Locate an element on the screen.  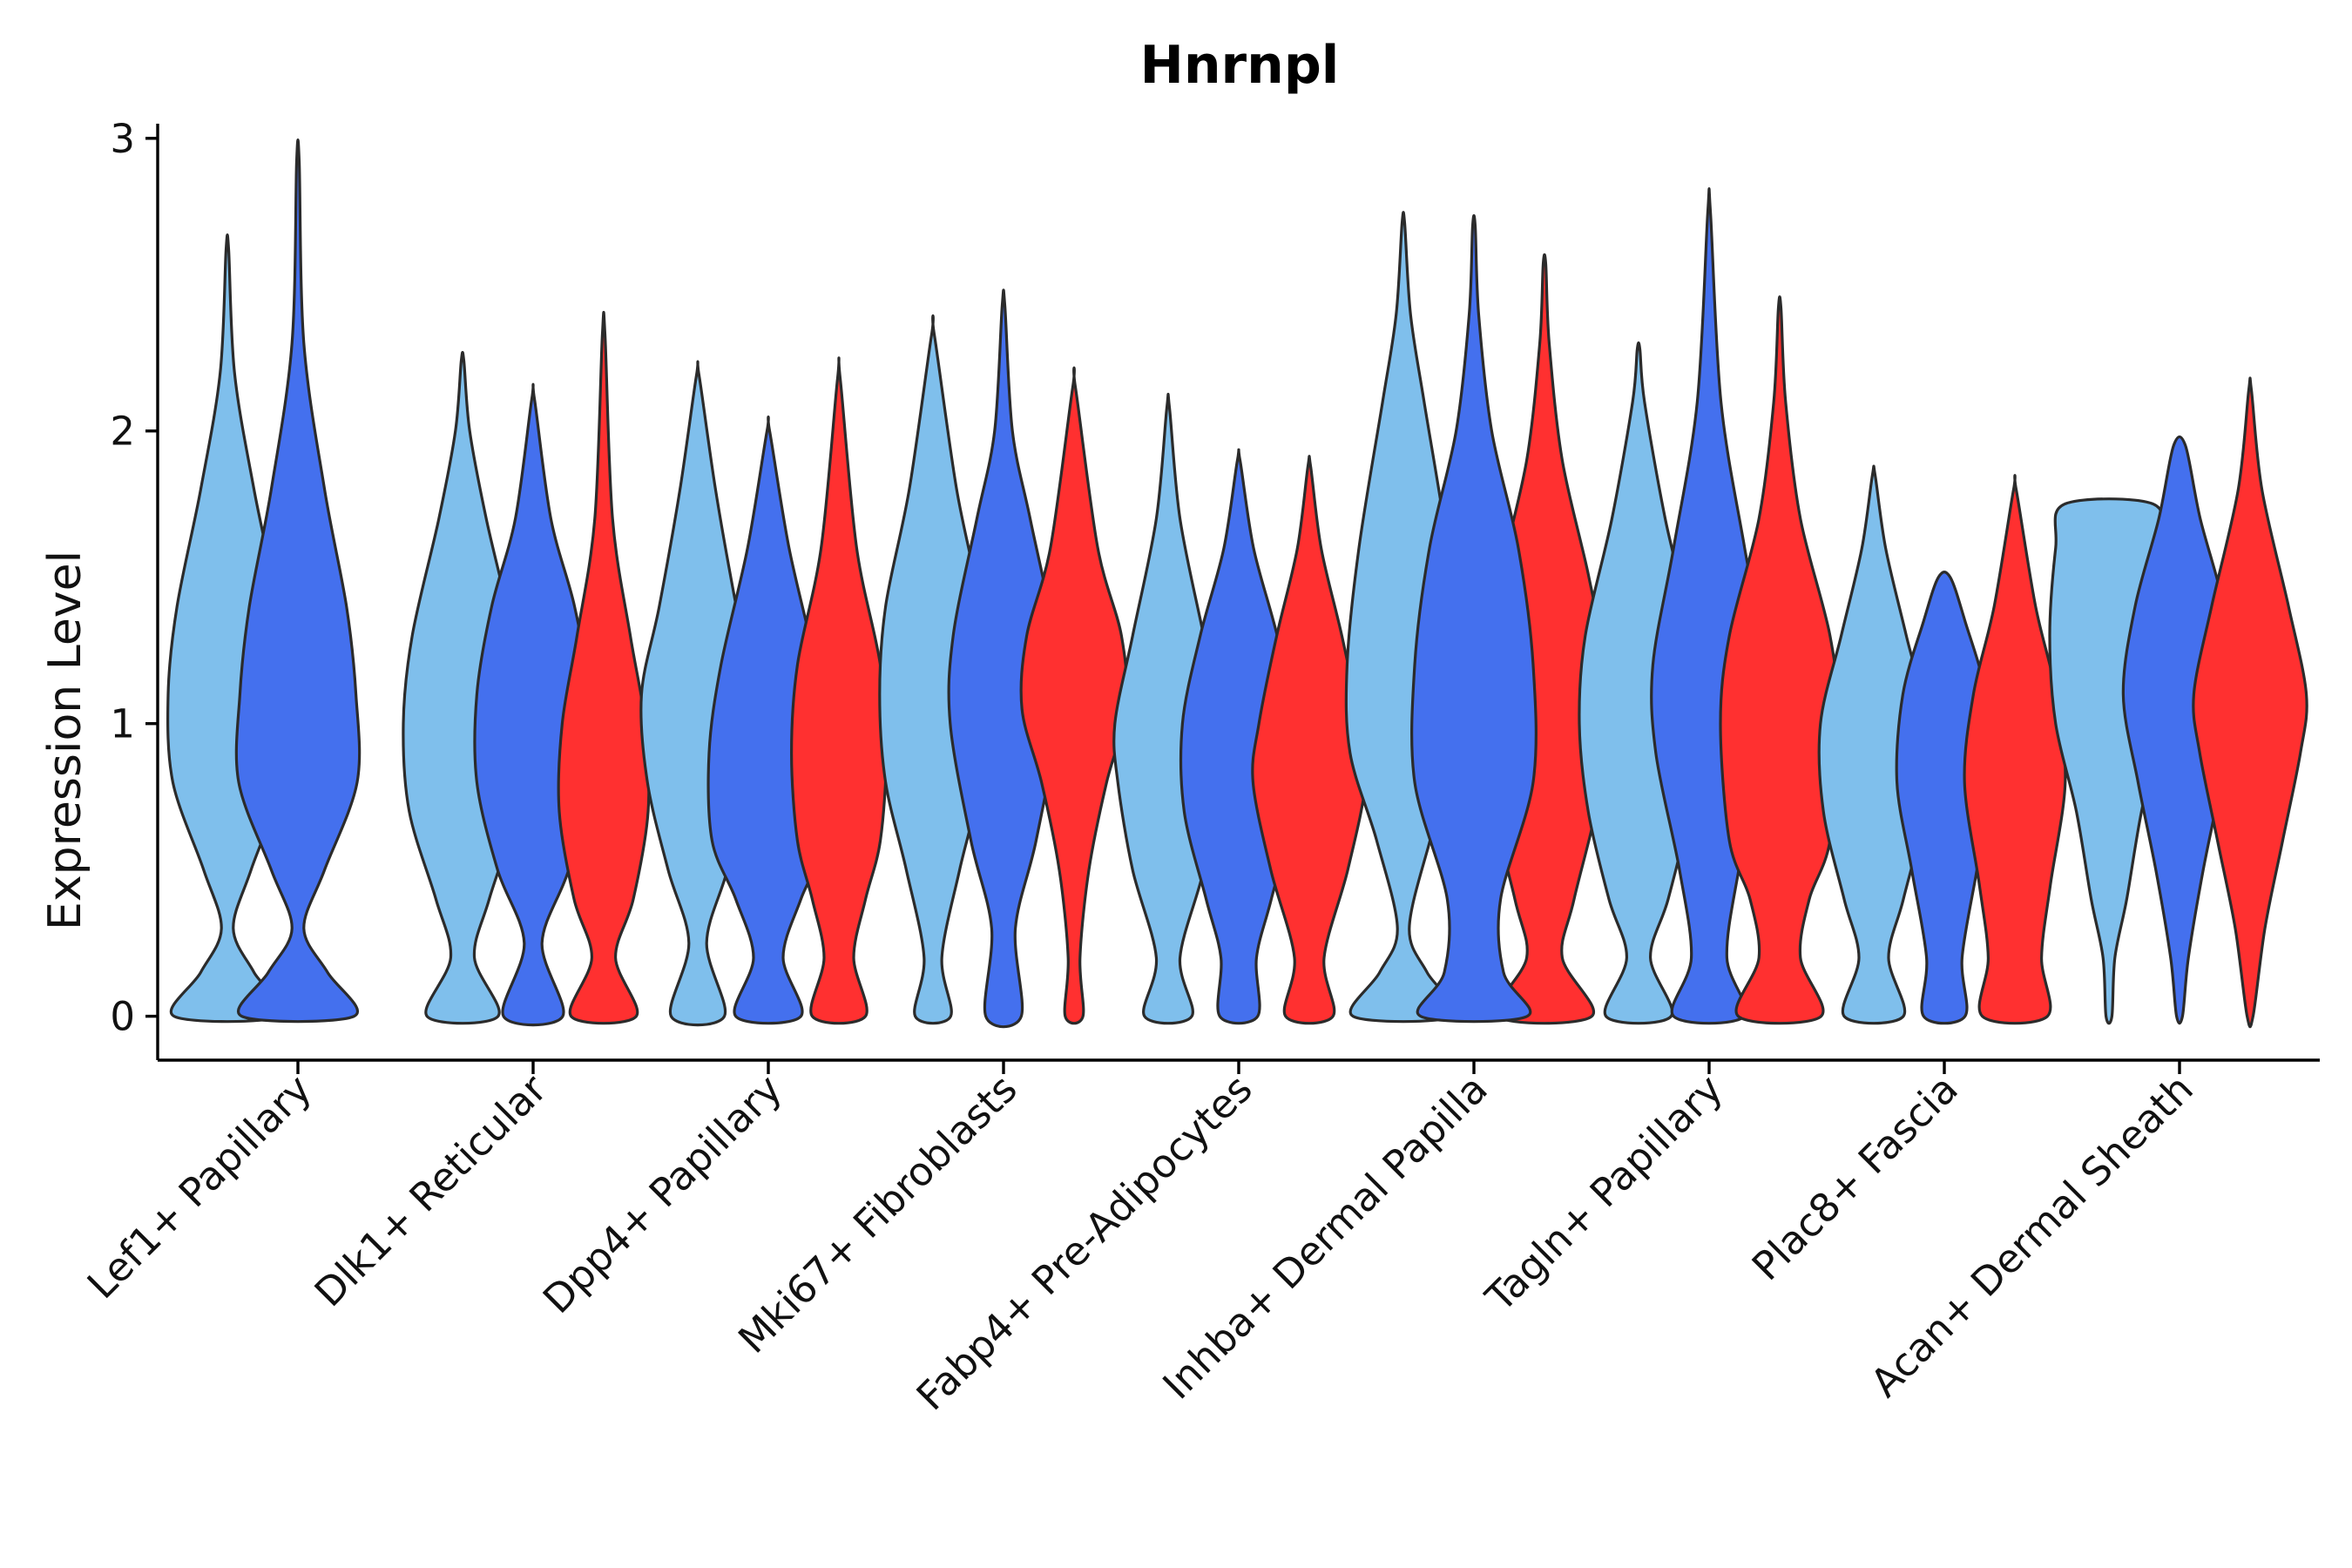
x-tick-label-lef1-papillary: Lef1+ Papillary is located at coordinates (199, 1186).